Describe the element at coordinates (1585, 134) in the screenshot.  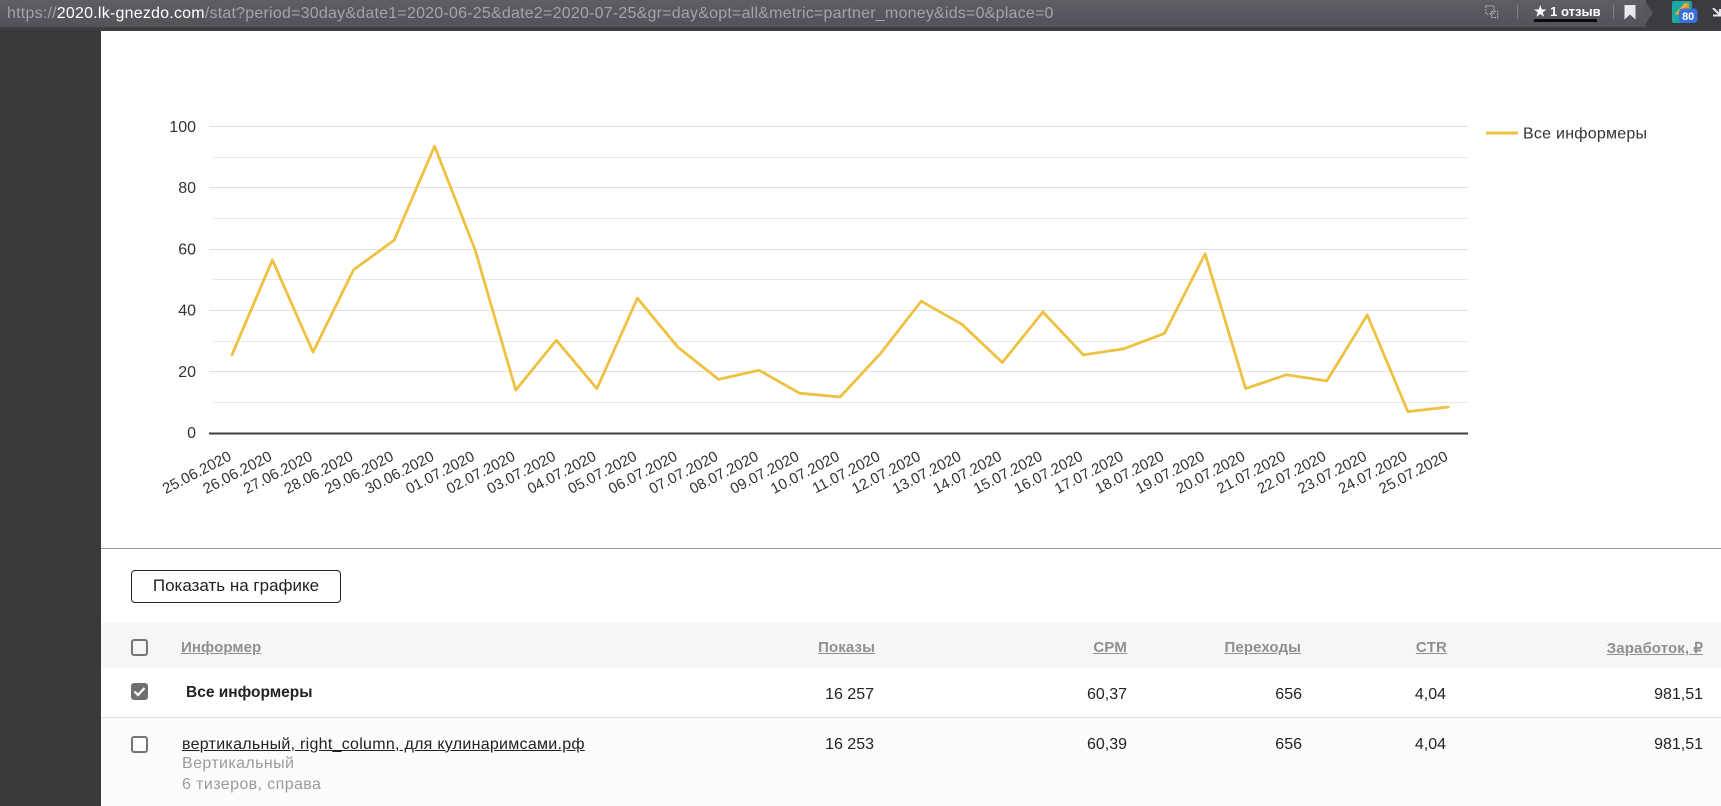
I see `svg-text: Все информеры` at that location.